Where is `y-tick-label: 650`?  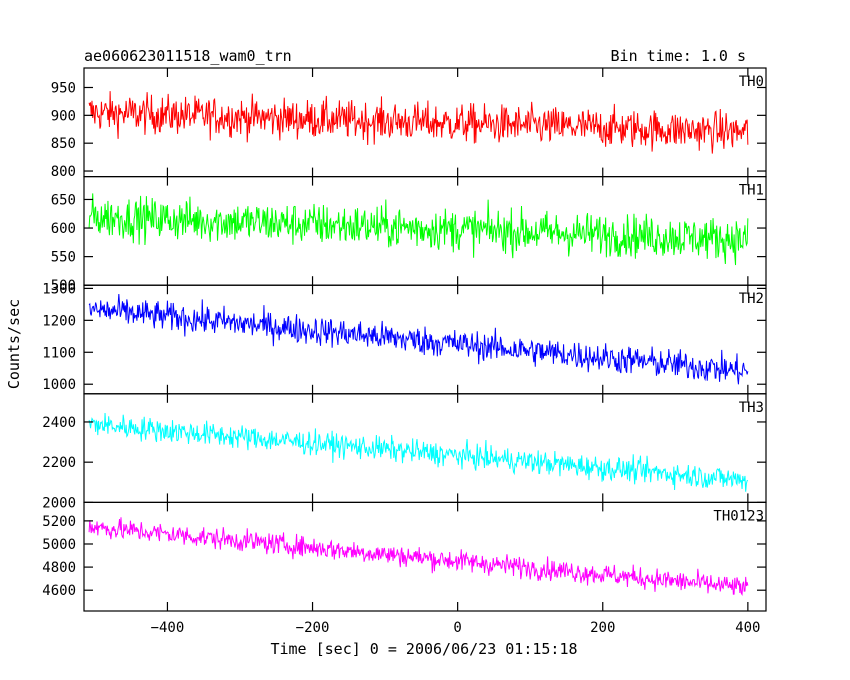
y-tick-label: 650 is located at coordinates (63, 200).